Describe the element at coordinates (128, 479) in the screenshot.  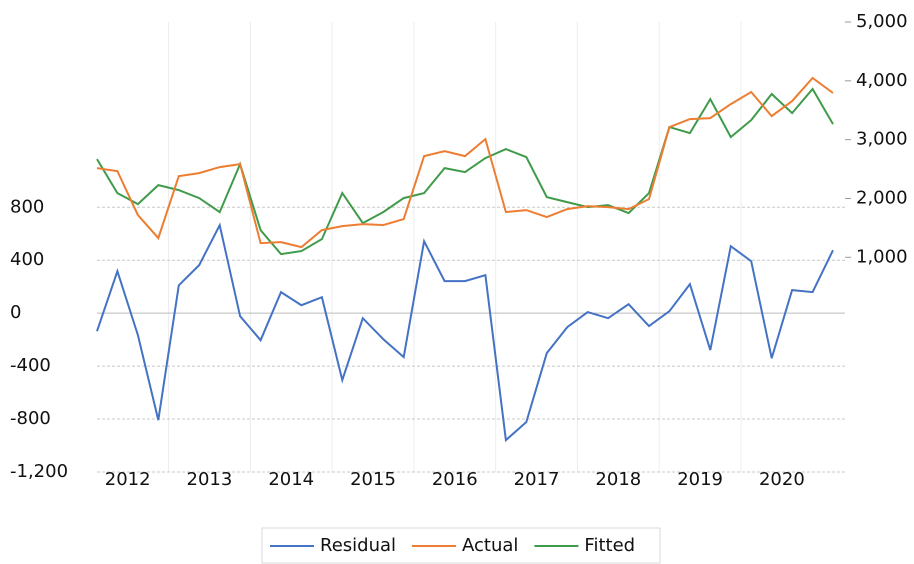
I see `x-tick-label: 2012` at that location.